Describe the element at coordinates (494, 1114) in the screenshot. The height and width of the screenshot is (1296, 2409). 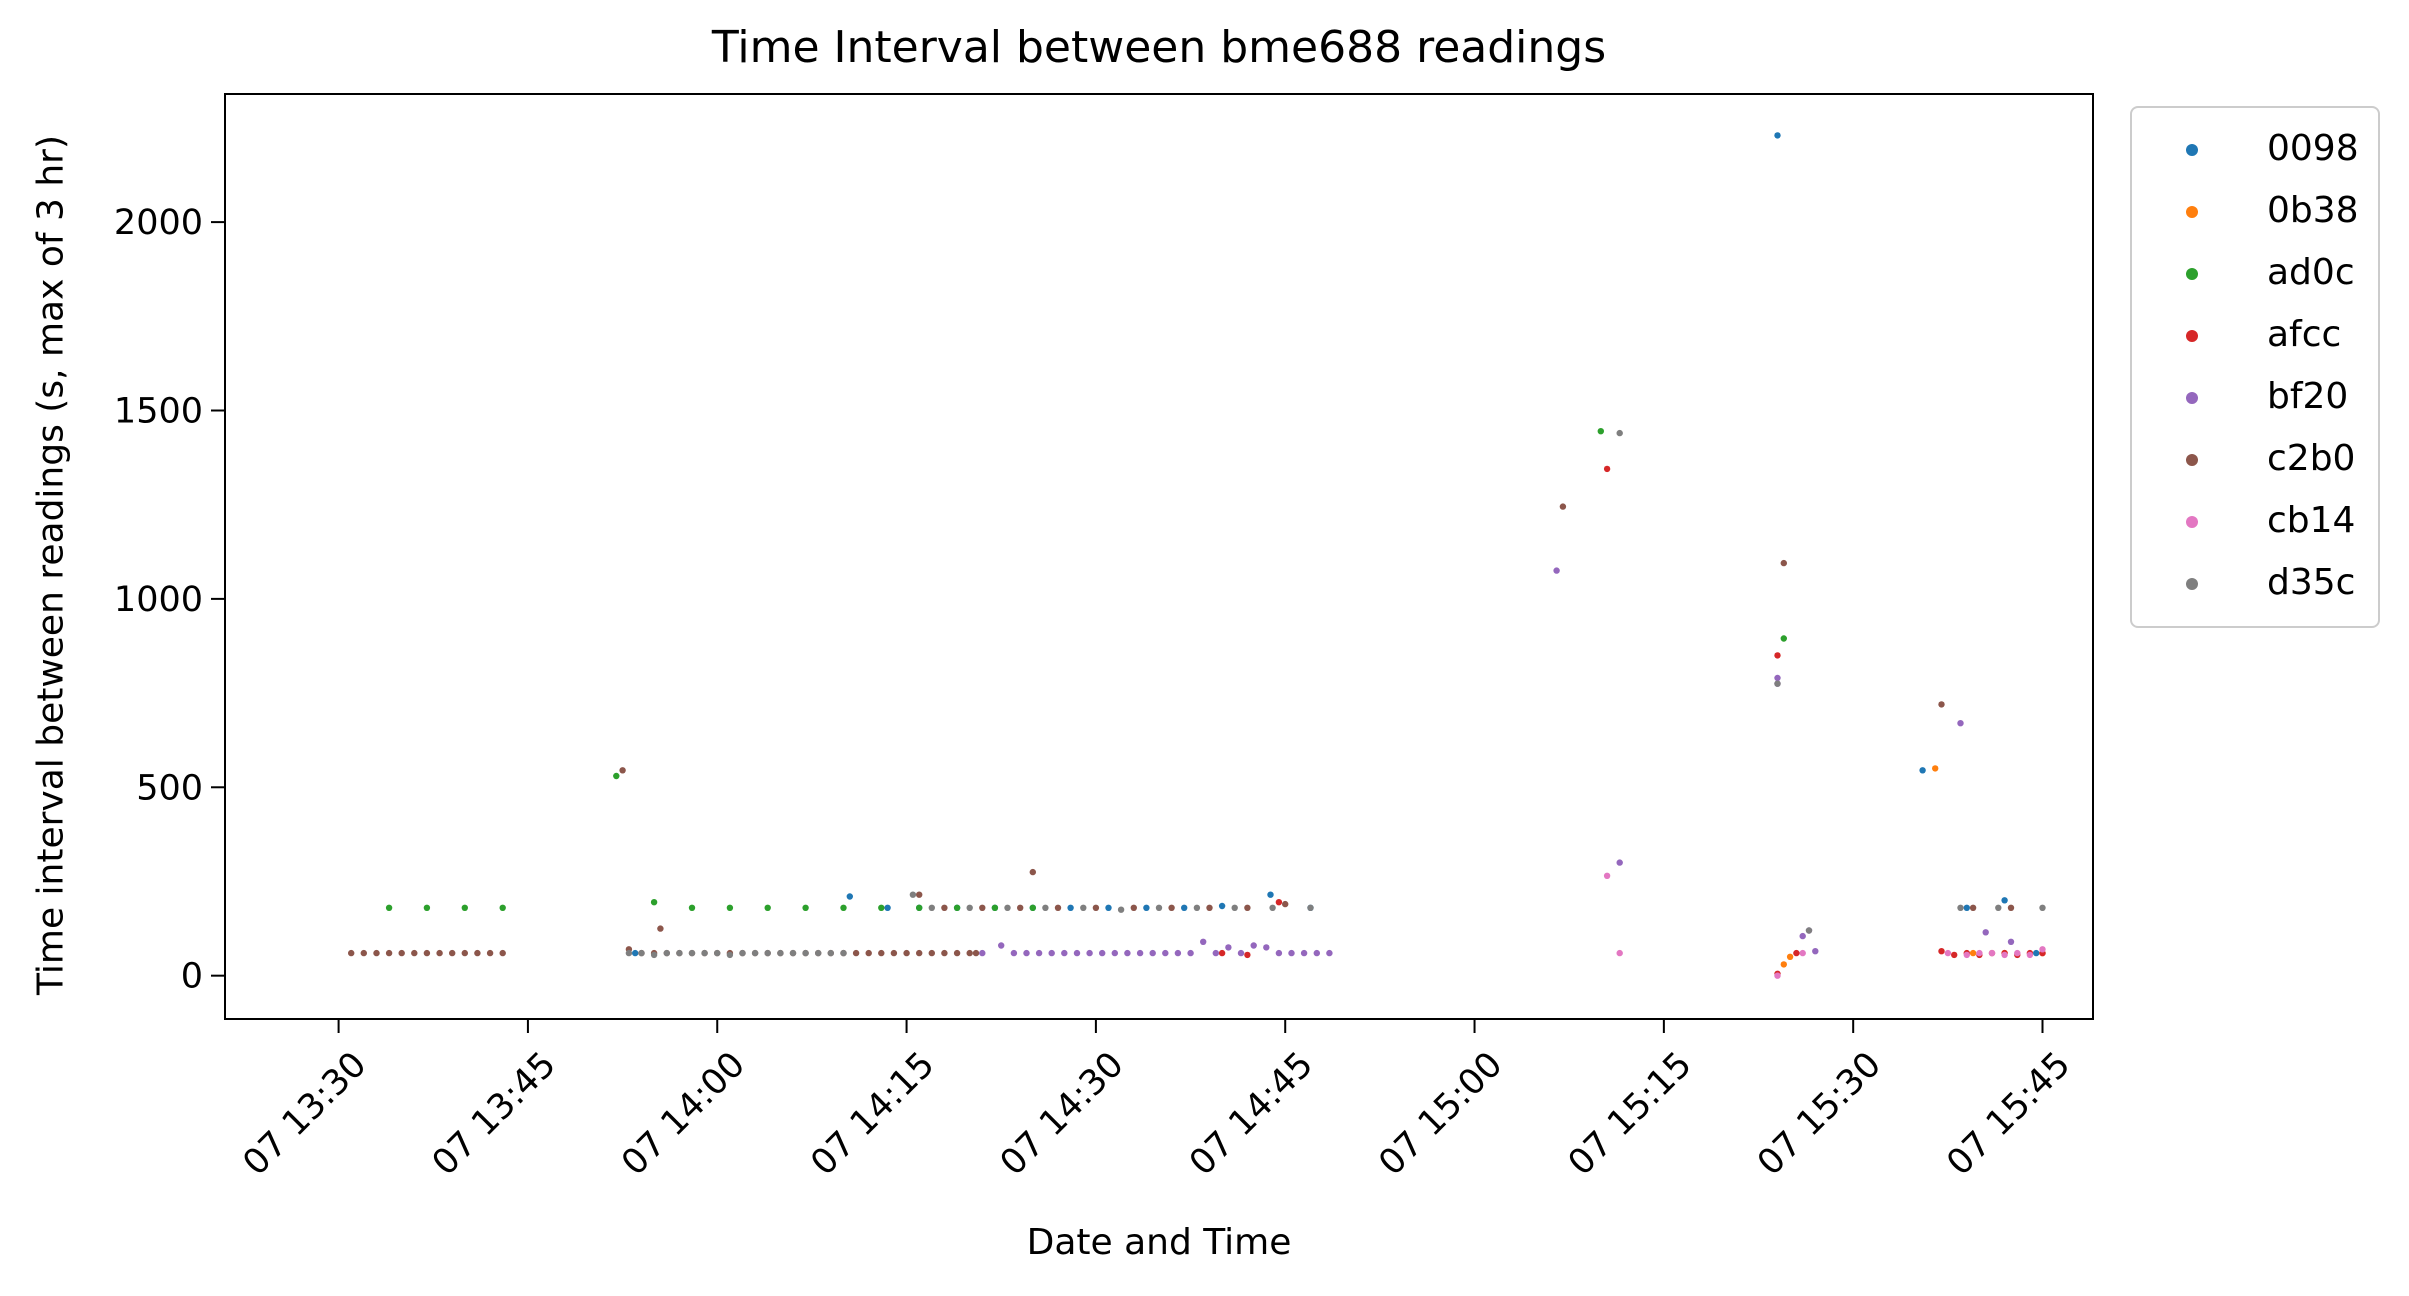
I see `x-tick-label: 07 13:45` at that location.